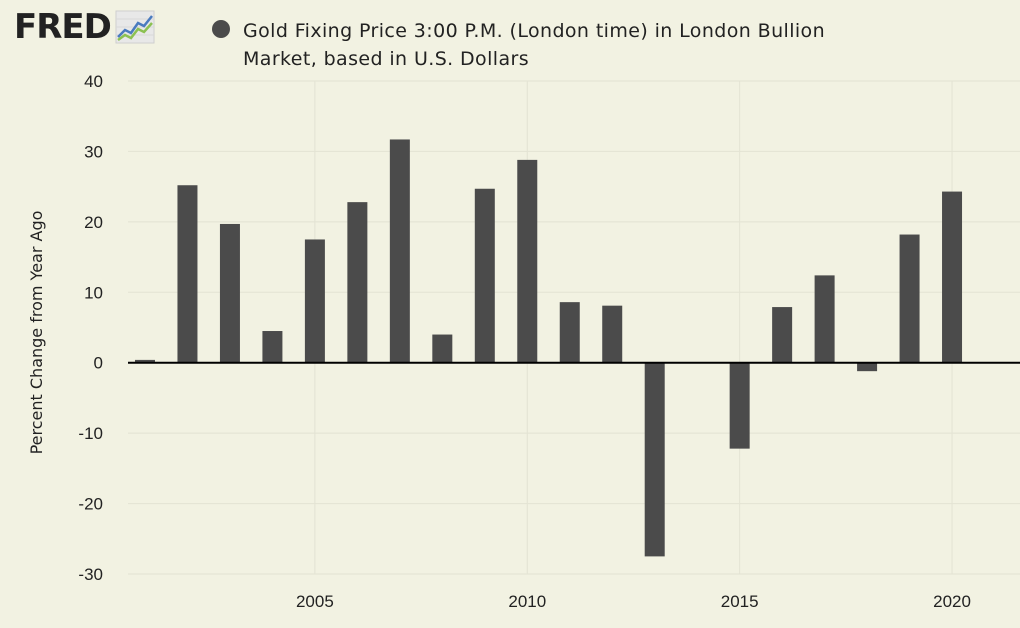 The image size is (1020, 628). I want to click on y-tick-label: 10, so click(93, 292).